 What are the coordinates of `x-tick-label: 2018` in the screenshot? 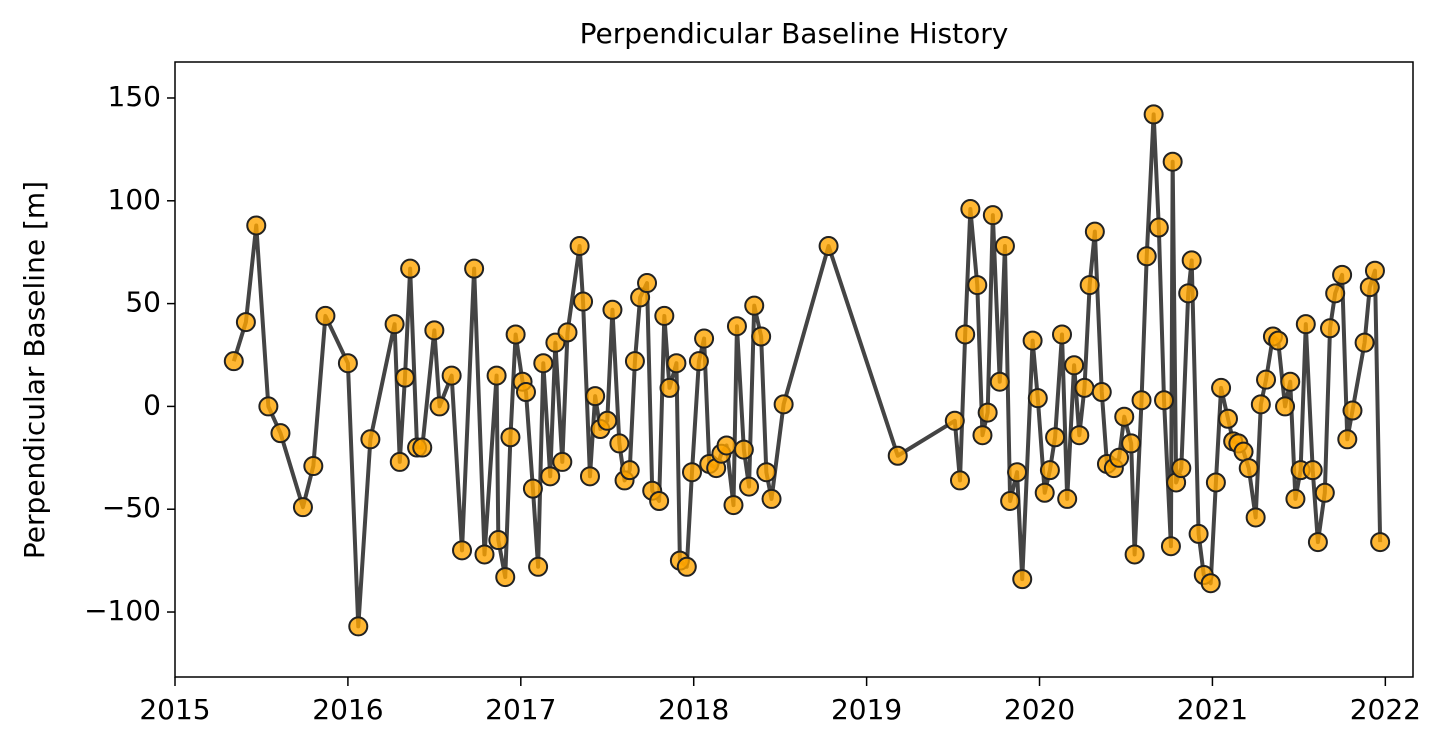 It's located at (693, 709).